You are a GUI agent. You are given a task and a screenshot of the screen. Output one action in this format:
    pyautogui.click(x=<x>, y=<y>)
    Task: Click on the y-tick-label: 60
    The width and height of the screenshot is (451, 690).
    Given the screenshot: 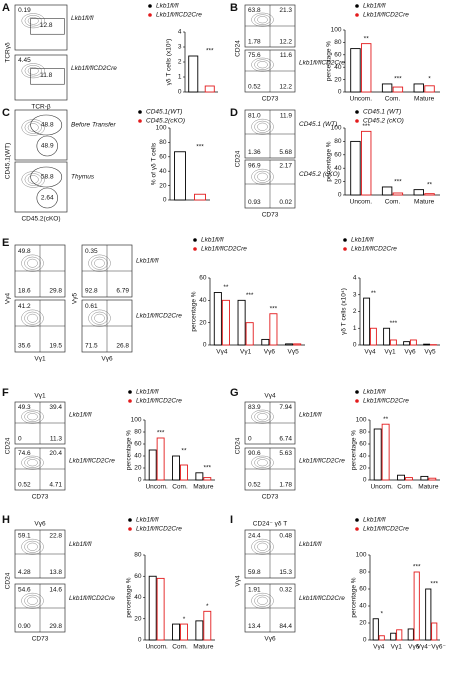 What is the action you would take?
    pyautogui.click(x=163, y=157)
    